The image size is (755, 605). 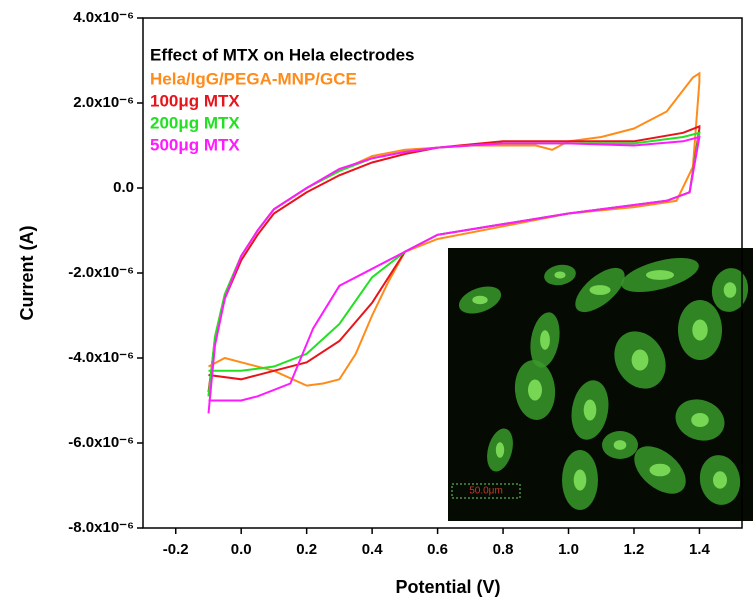 I want to click on scale-box, so click(x=486, y=491).